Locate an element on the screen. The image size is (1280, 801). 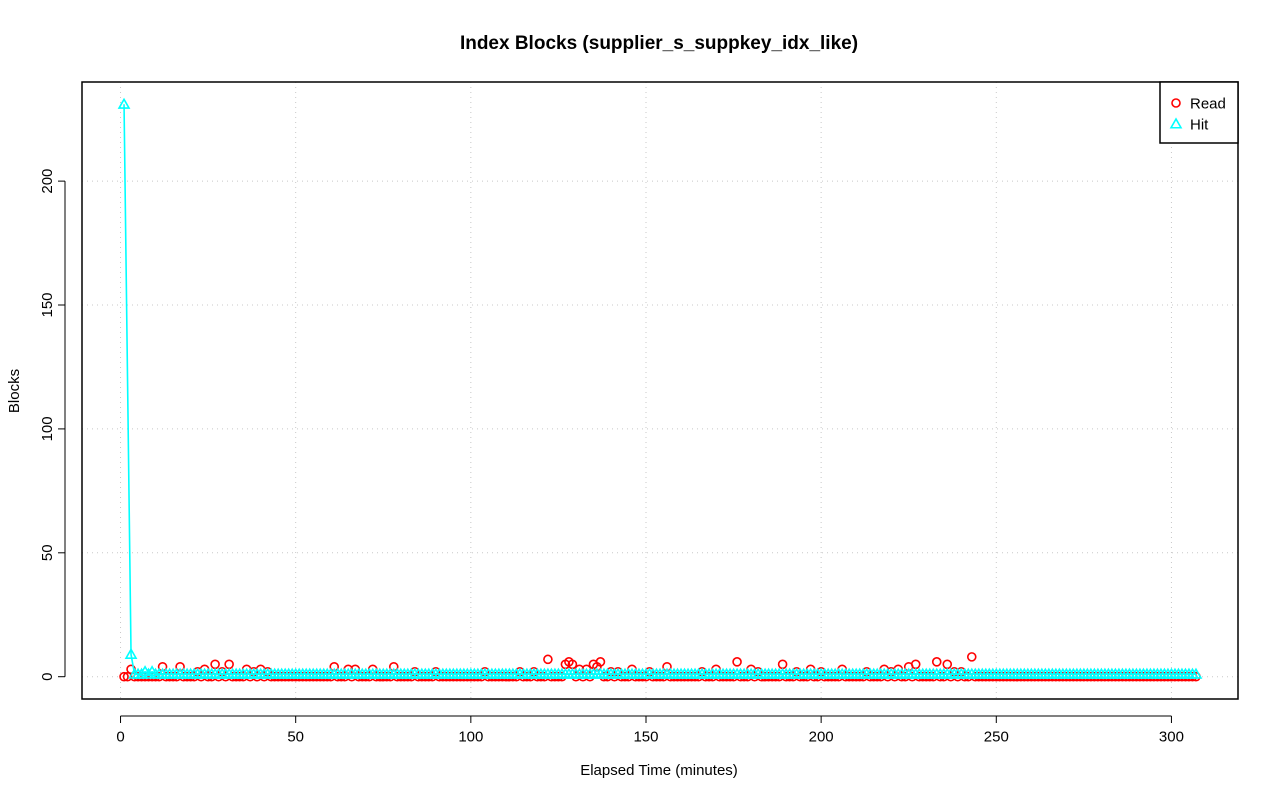
legend-label: Hit is located at coordinates (1199, 124).